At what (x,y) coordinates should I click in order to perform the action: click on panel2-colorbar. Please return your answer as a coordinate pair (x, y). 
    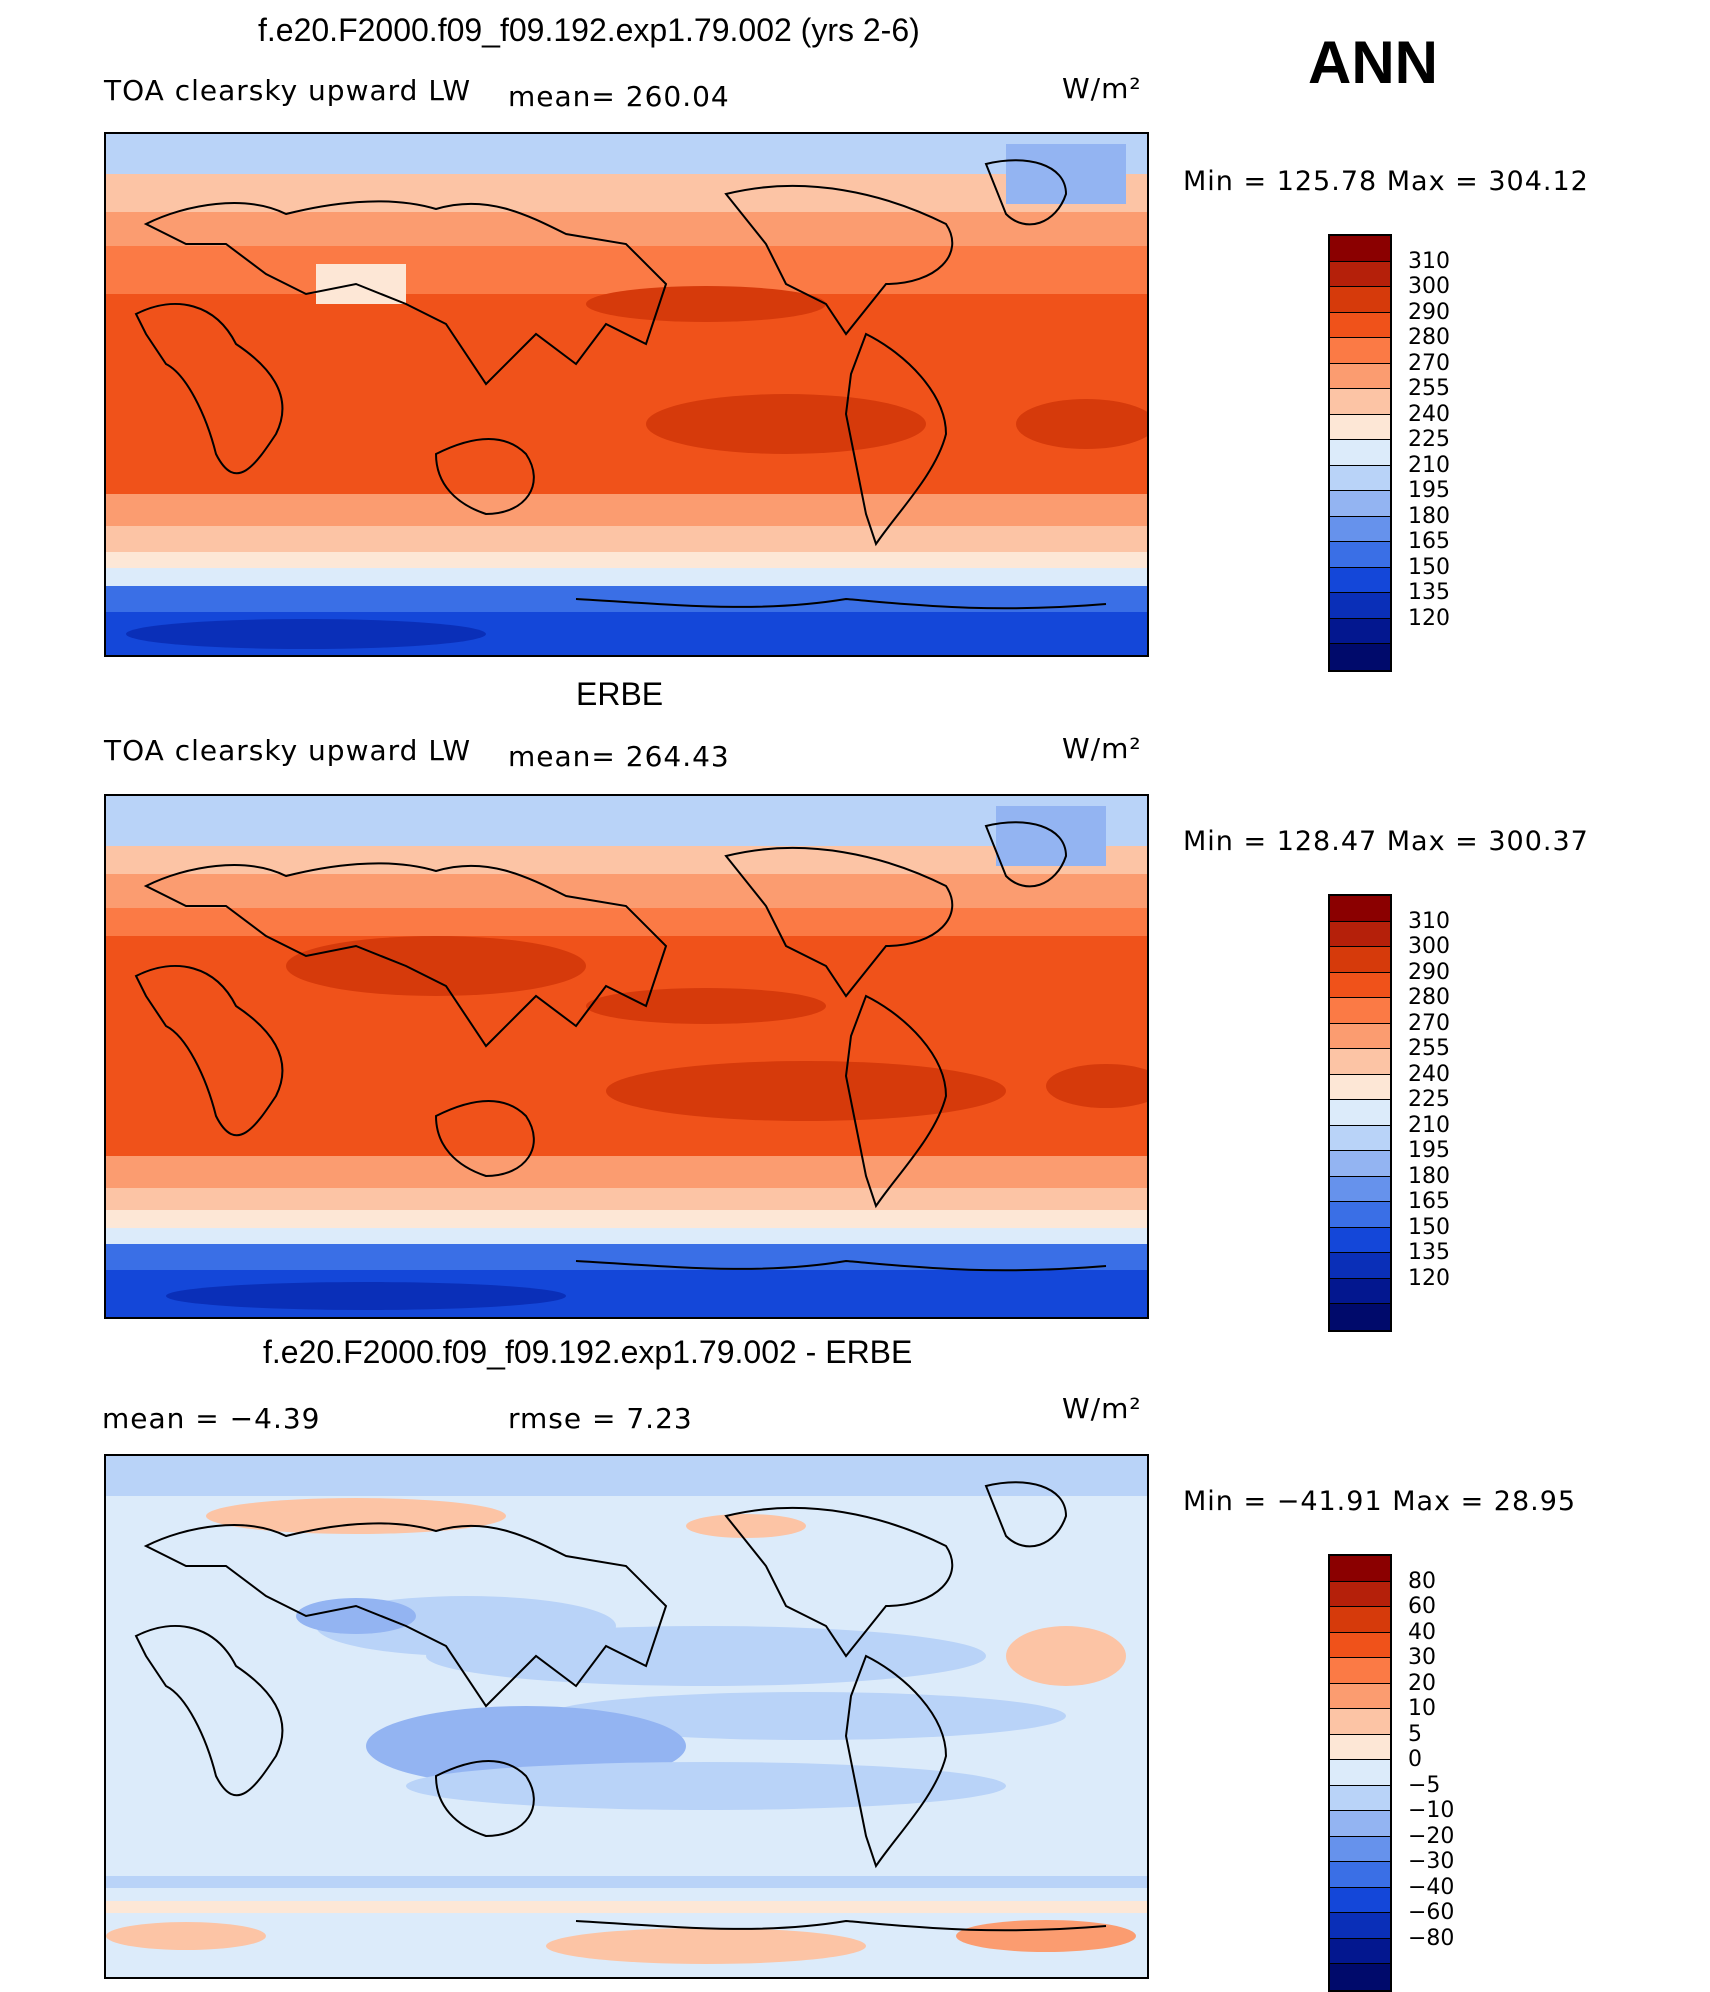
    Looking at the image, I should click on (1360, 1113).